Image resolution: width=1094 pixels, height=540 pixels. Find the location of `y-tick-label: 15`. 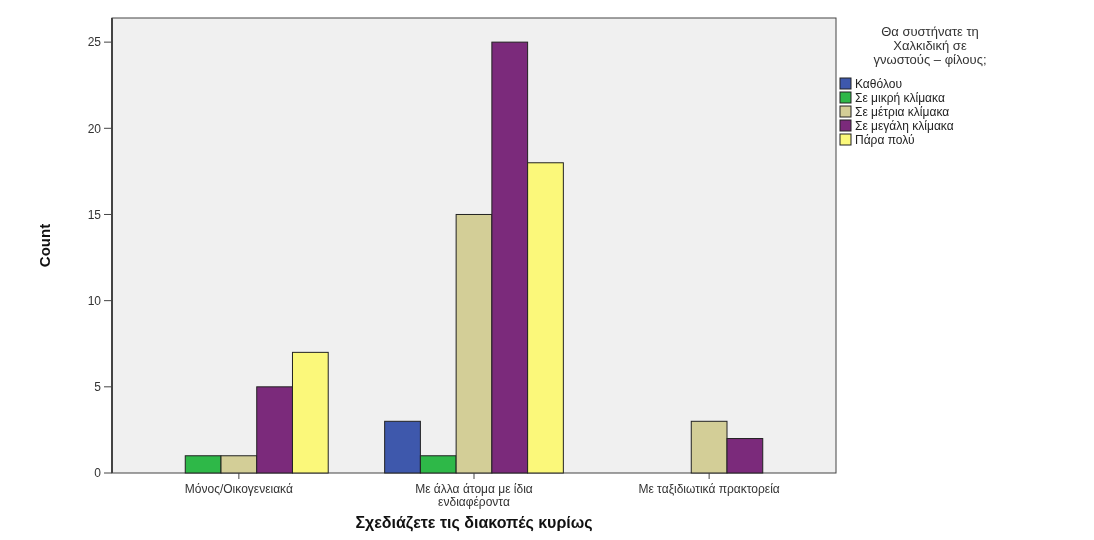

y-tick-label: 15 is located at coordinates (94, 214).